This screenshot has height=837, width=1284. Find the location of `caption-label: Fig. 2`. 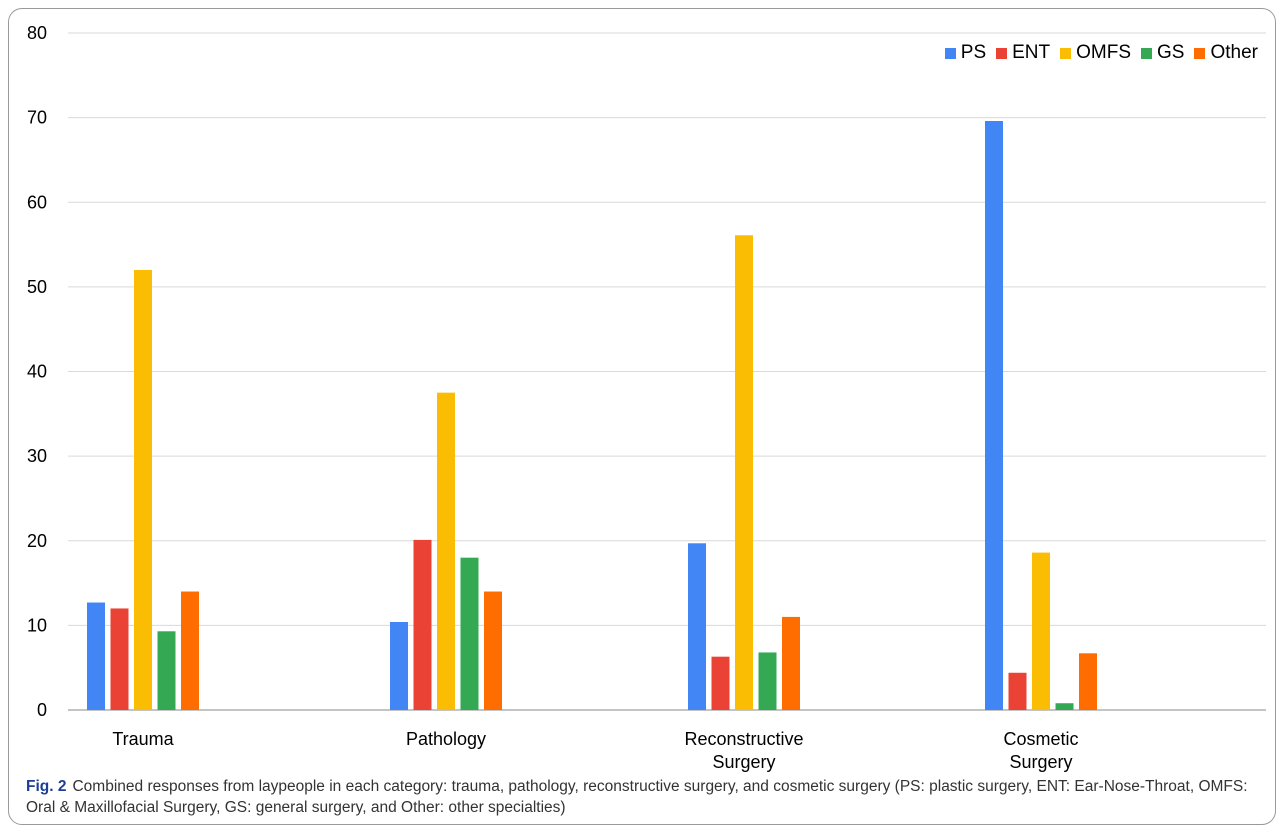

caption-label: Fig. 2 is located at coordinates (46, 786).